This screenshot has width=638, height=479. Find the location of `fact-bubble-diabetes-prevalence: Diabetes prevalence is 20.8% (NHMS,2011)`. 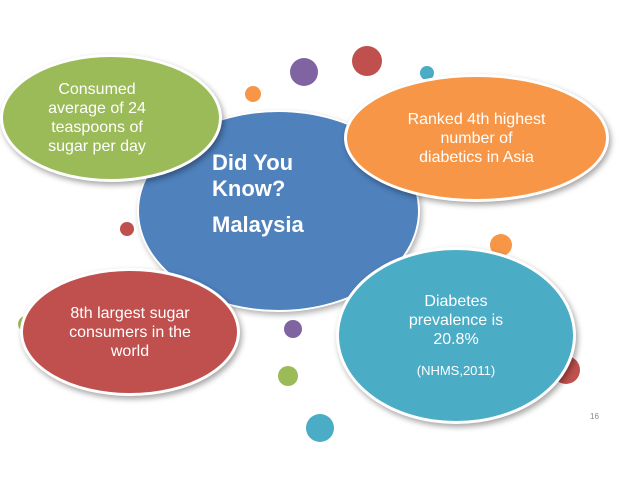

fact-bubble-diabetes-prevalence: Diabetes prevalence is 20.8% (NHMS,2011) is located at coordinates (456, 335).